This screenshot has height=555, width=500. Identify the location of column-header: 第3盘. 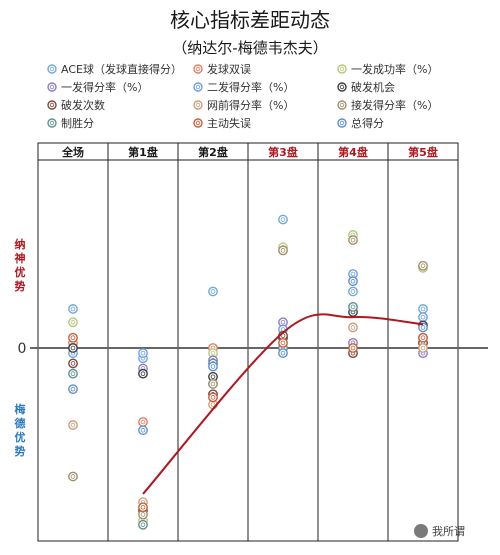
(283, 152).